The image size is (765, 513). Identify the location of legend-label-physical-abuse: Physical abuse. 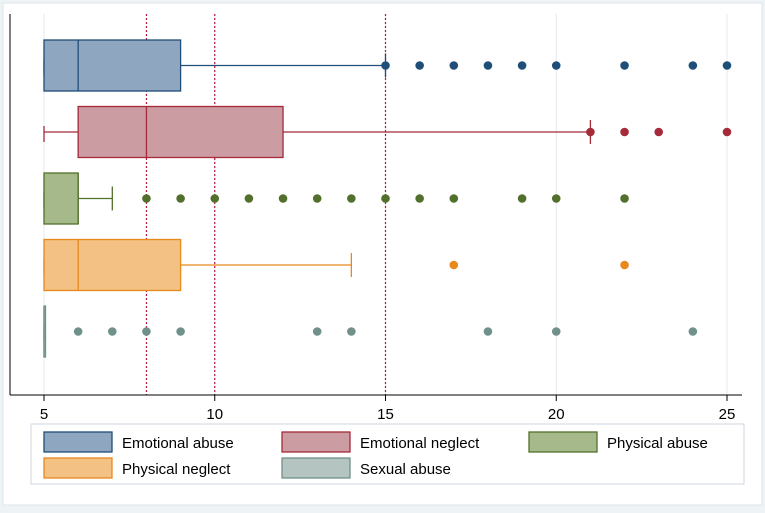
(657, 443).